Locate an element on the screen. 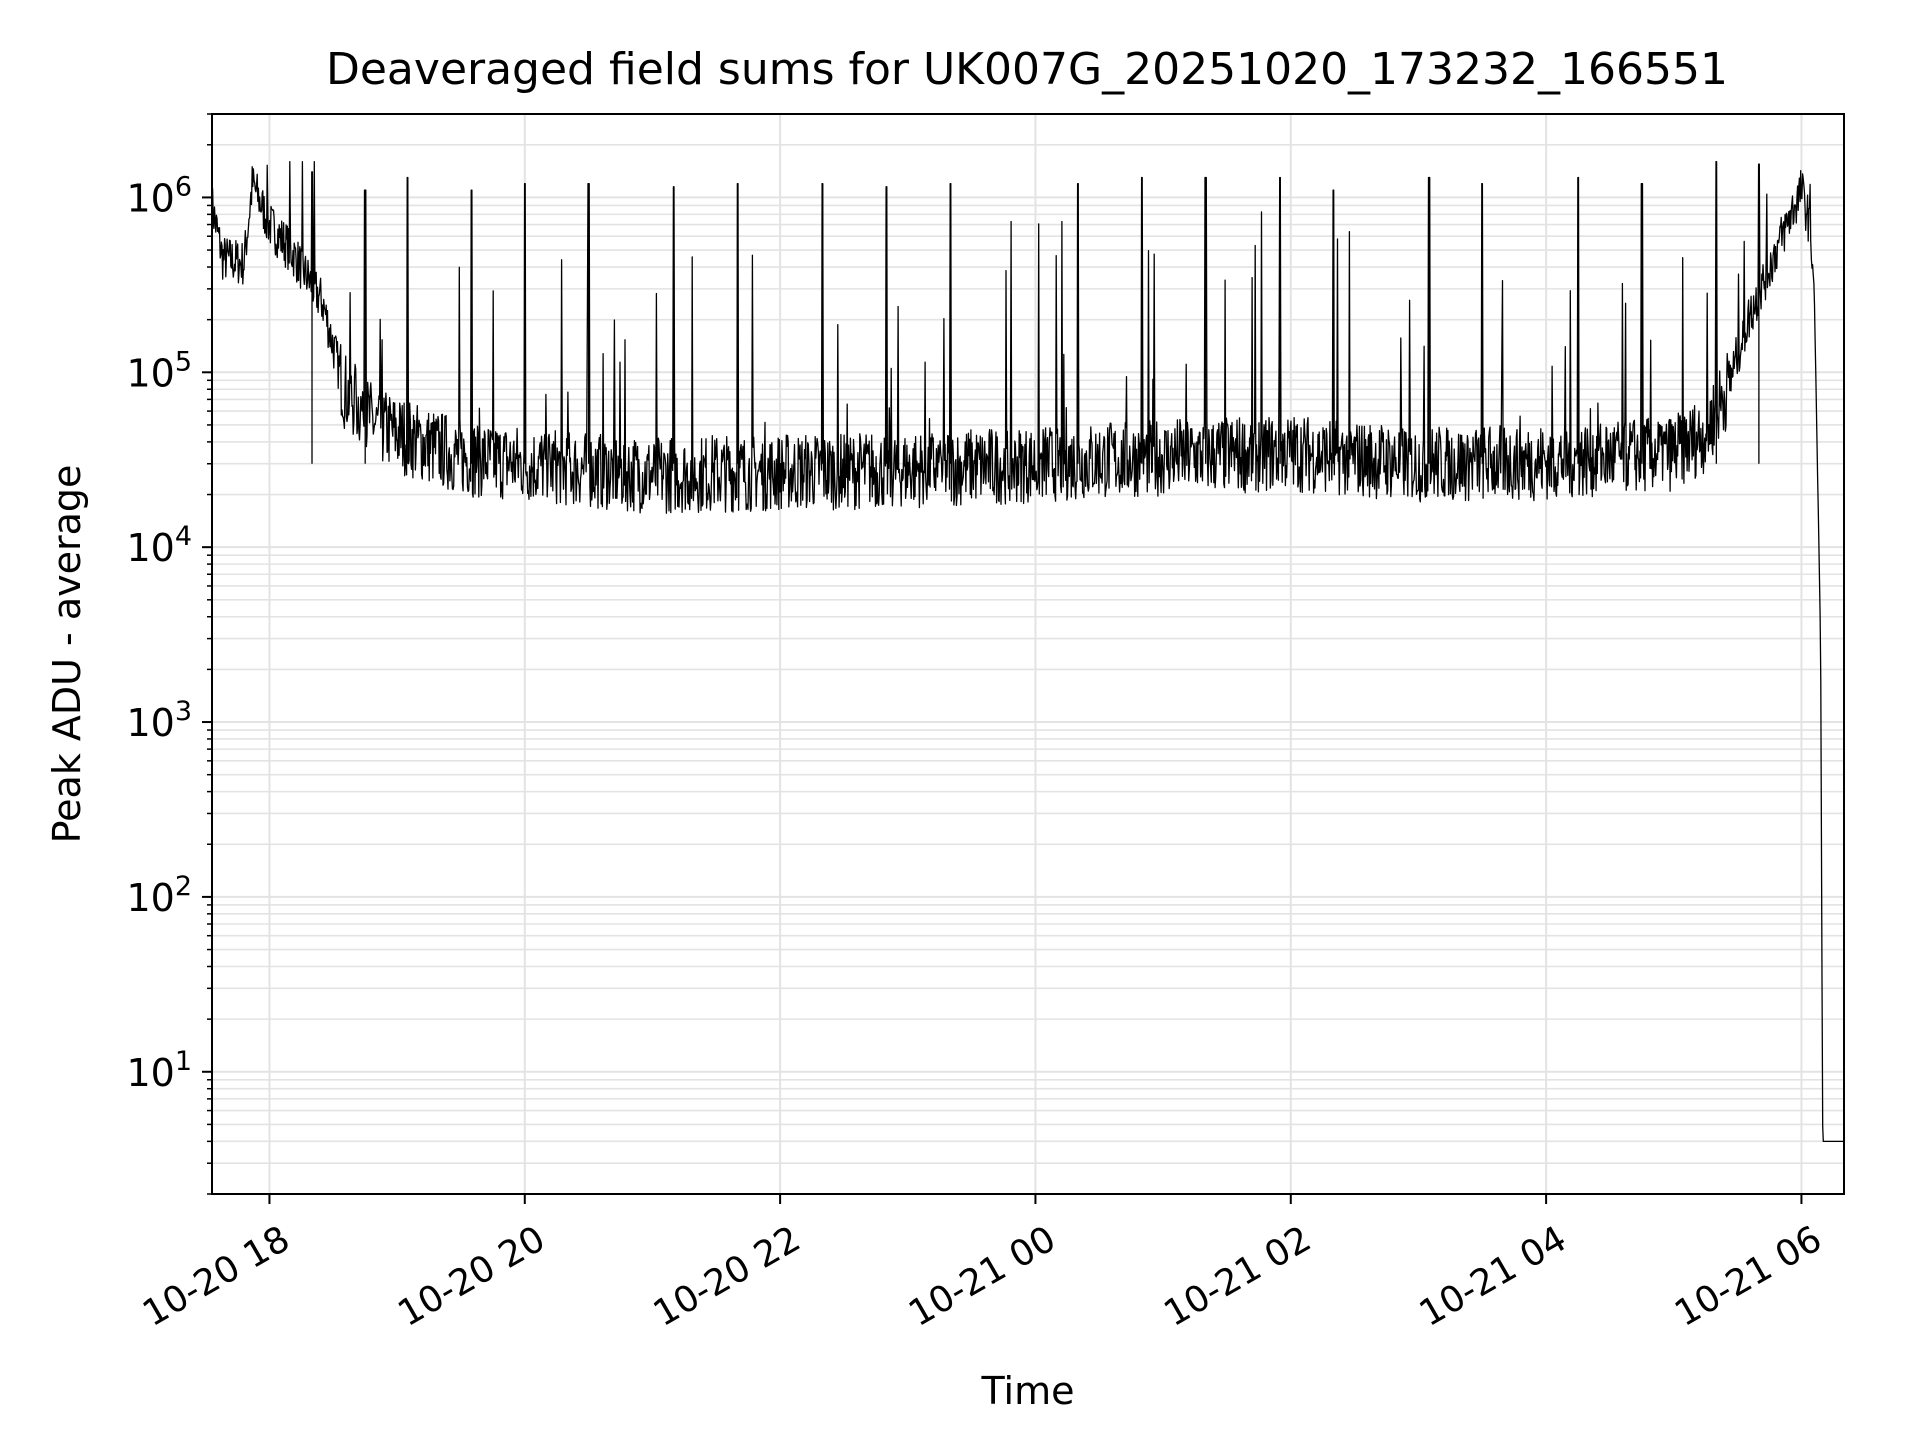 The image size is (1920, 1440). y-tick-label: 101 is located at coordinates (159, 1070).